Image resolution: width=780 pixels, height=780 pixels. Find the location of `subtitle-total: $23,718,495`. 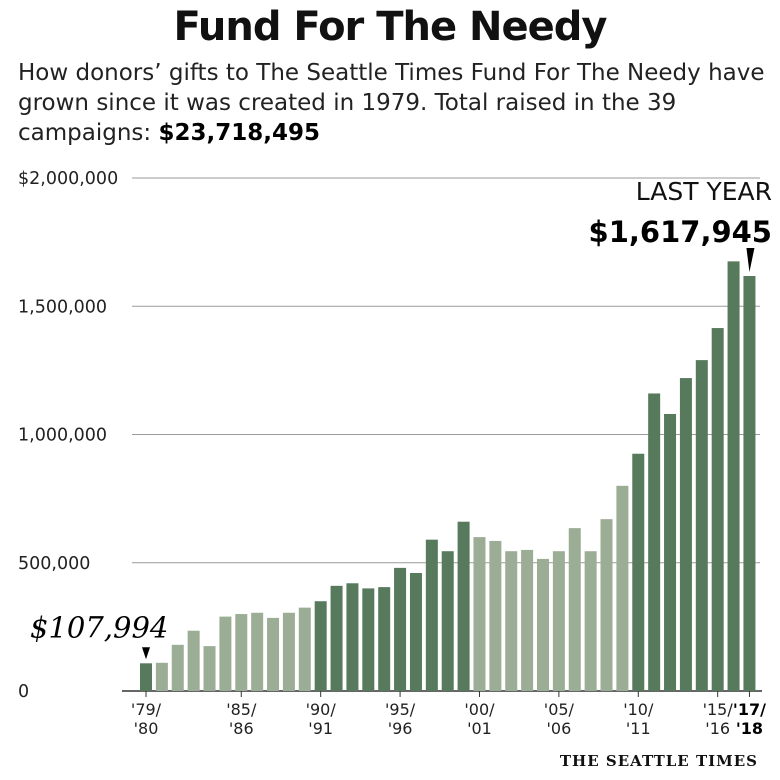

subtitle-total: $23,718,495 is located at coordinates (239, 133).